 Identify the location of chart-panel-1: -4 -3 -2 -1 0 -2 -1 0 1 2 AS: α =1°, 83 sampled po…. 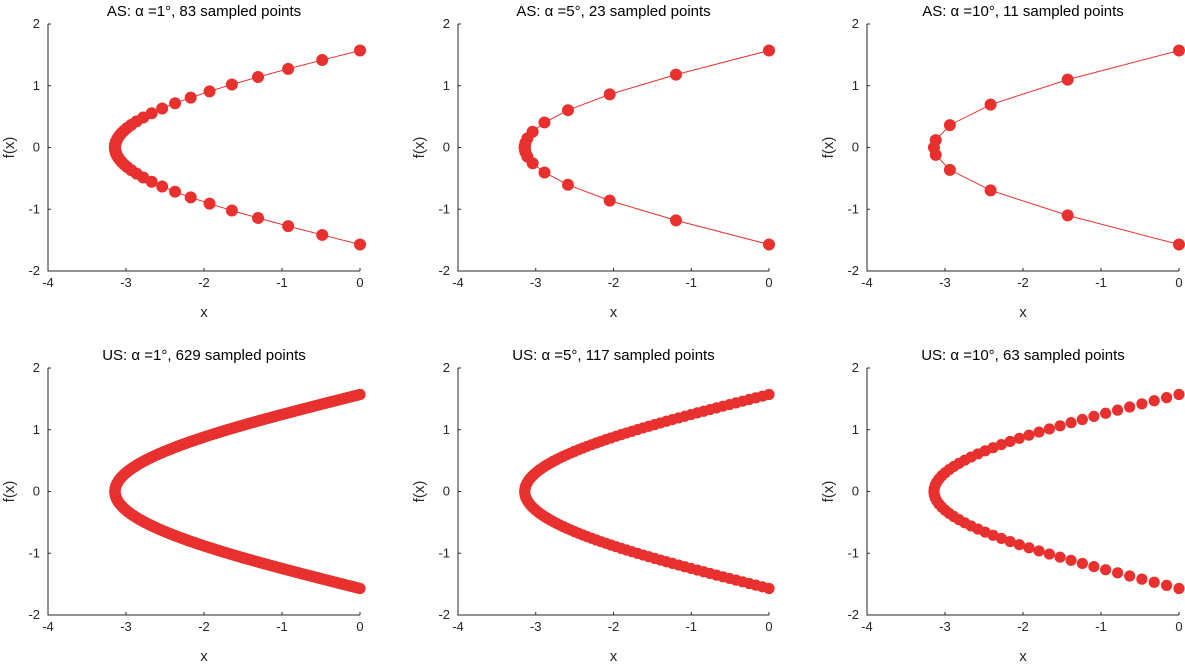
(183, 162).